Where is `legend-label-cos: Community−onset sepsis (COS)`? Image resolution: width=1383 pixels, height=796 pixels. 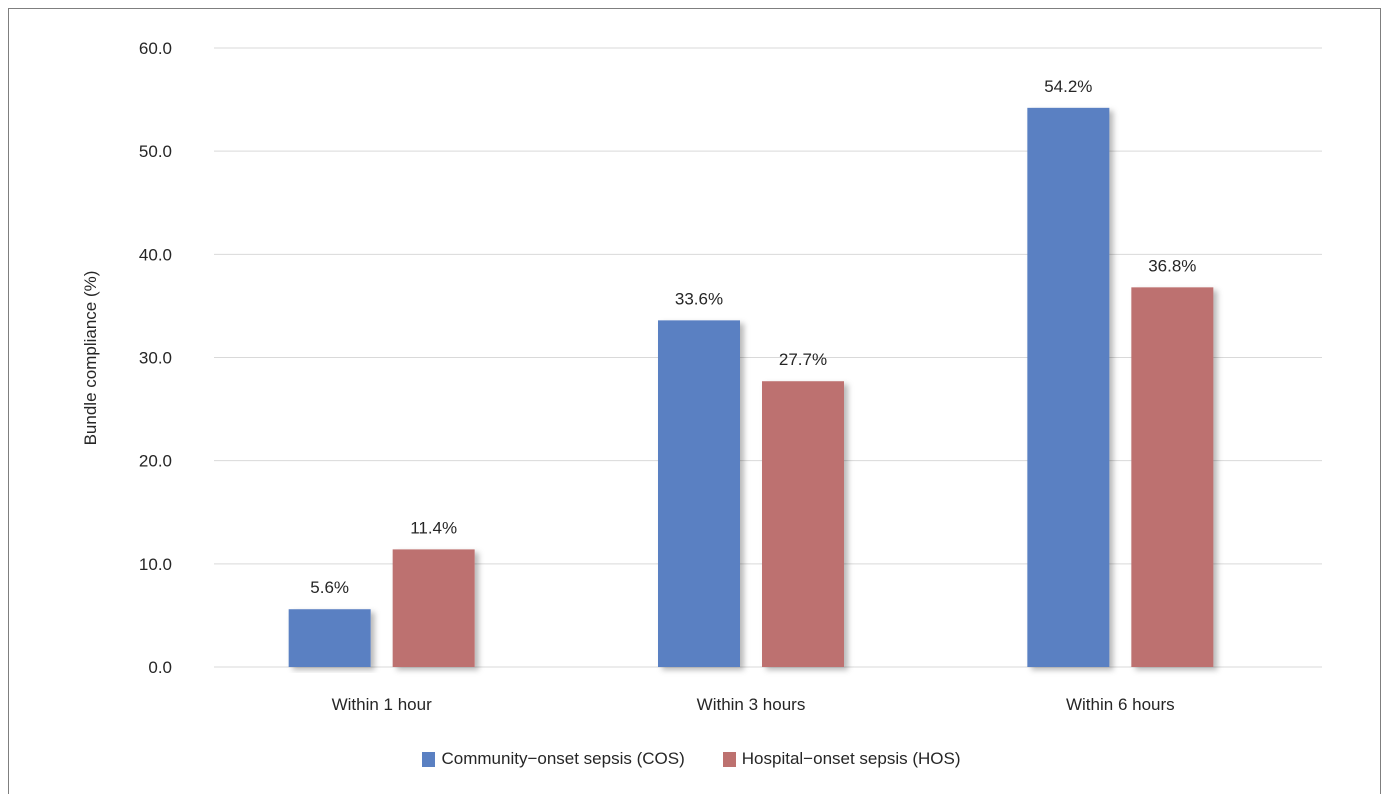 legend-label-cos: Community−onset sepsis (COS) is located at coordinates (563, 758).